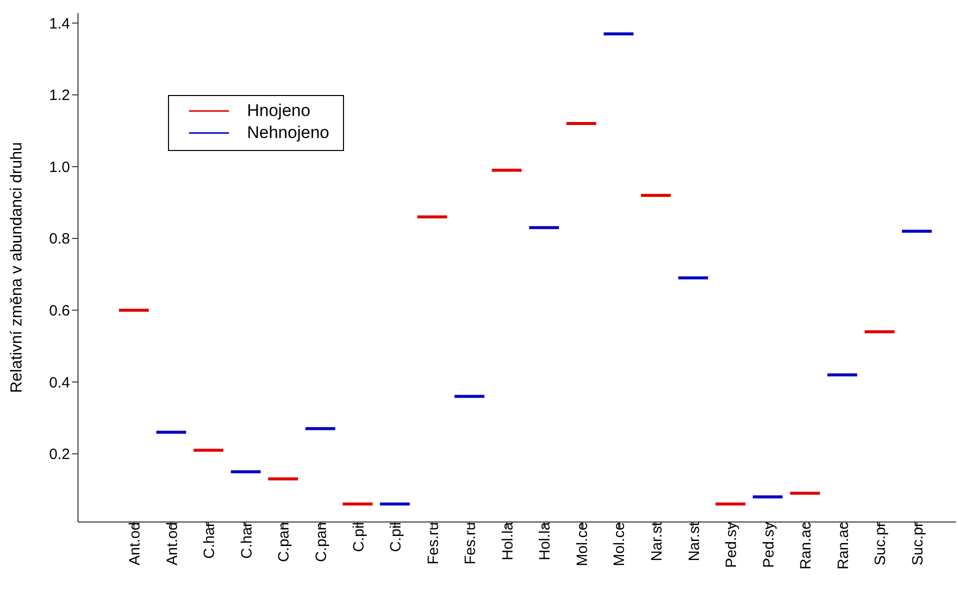 Image resolution: width=958 pixels, height=592 pixels. Describe the element at coordinates (59, 23) in the screenshot. I see `y-tick-label: 1.4` at that location.